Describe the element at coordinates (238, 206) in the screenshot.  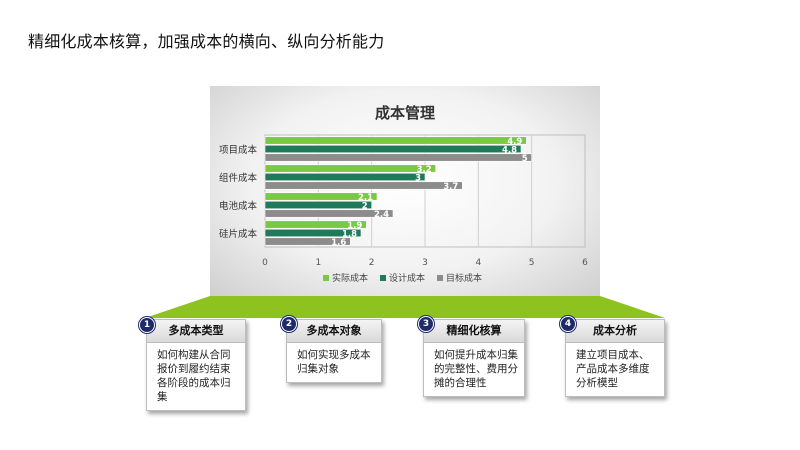
I see `category-label: 电池成本` at that location.